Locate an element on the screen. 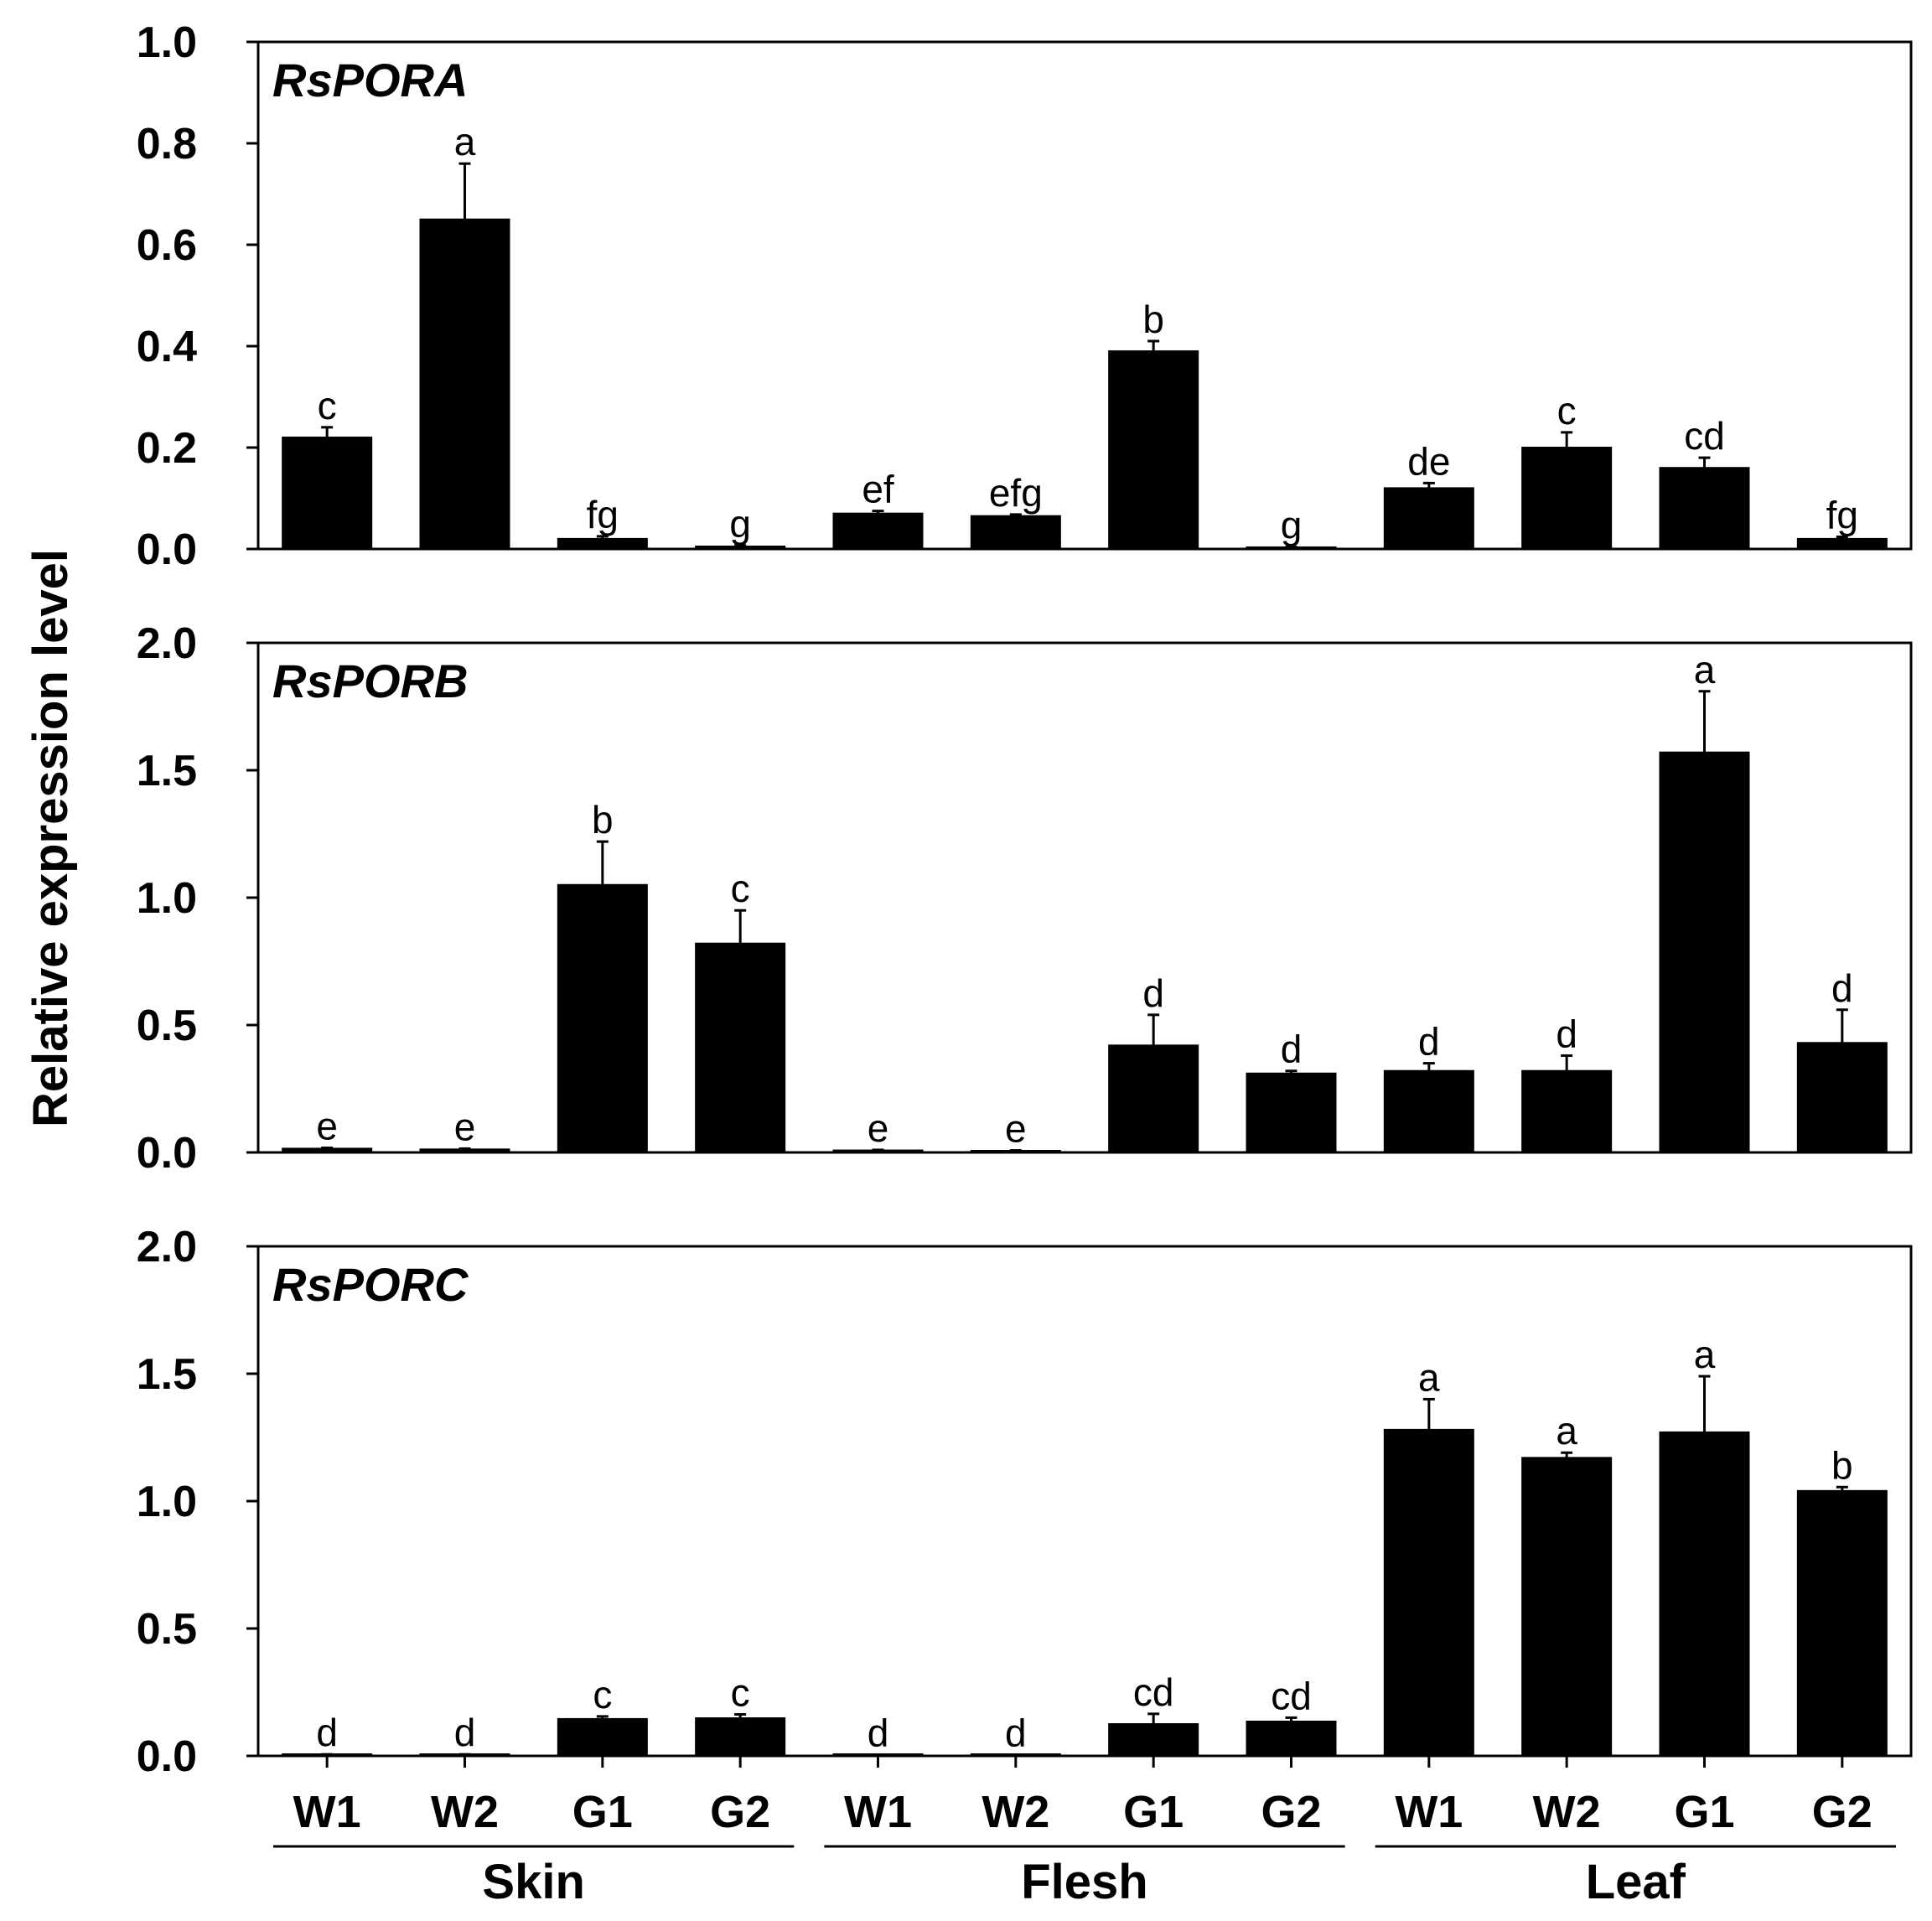 This screenshot has height=1921, width=1932. y-tick-label: 0.6 is located at coordinates (167, 246).